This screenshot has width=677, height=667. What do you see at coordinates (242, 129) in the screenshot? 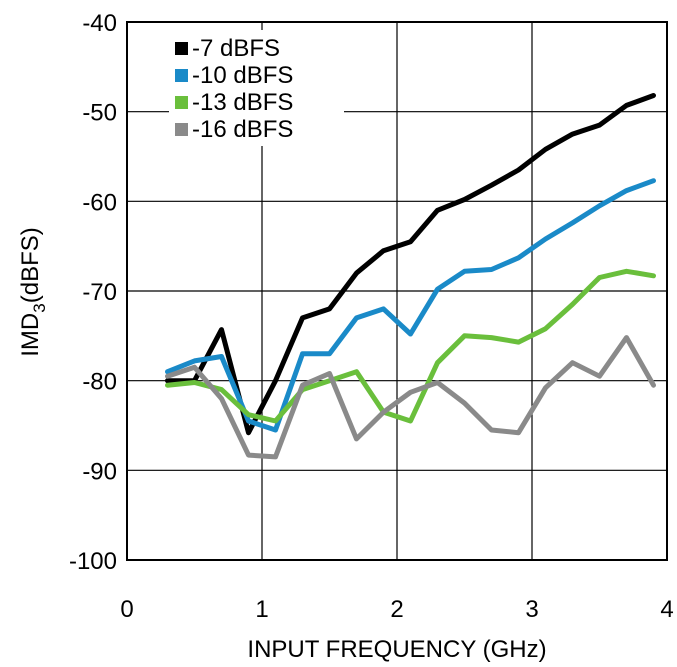
I see `legend-label-3: -16 dBFS` at bounding box center [242, 129].